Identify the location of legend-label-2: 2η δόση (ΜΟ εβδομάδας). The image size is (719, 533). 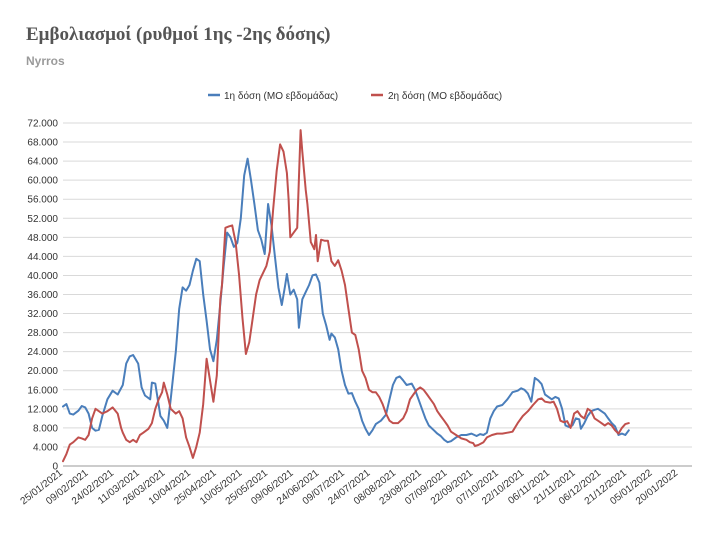
(445, 96).